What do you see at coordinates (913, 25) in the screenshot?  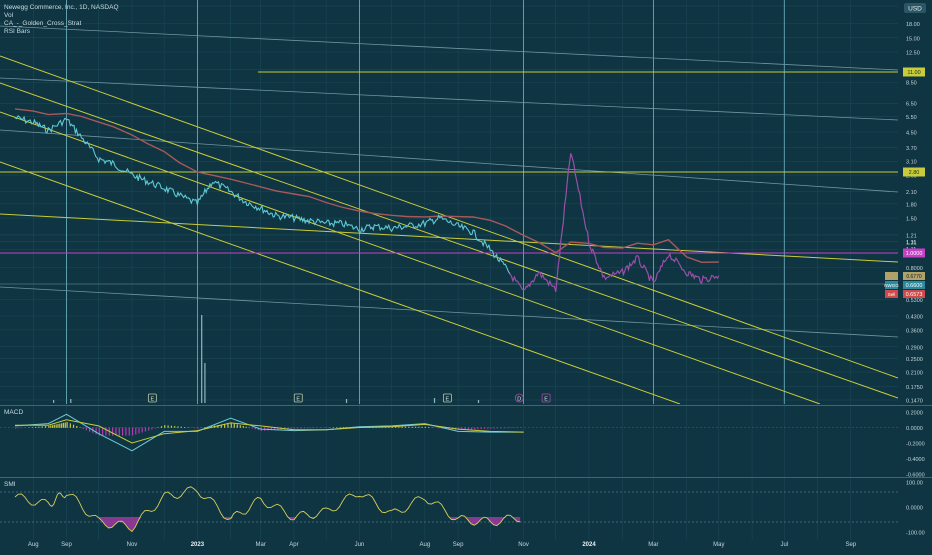 I see `price-axis-label: 18.00` at bounding box center [913, 25].